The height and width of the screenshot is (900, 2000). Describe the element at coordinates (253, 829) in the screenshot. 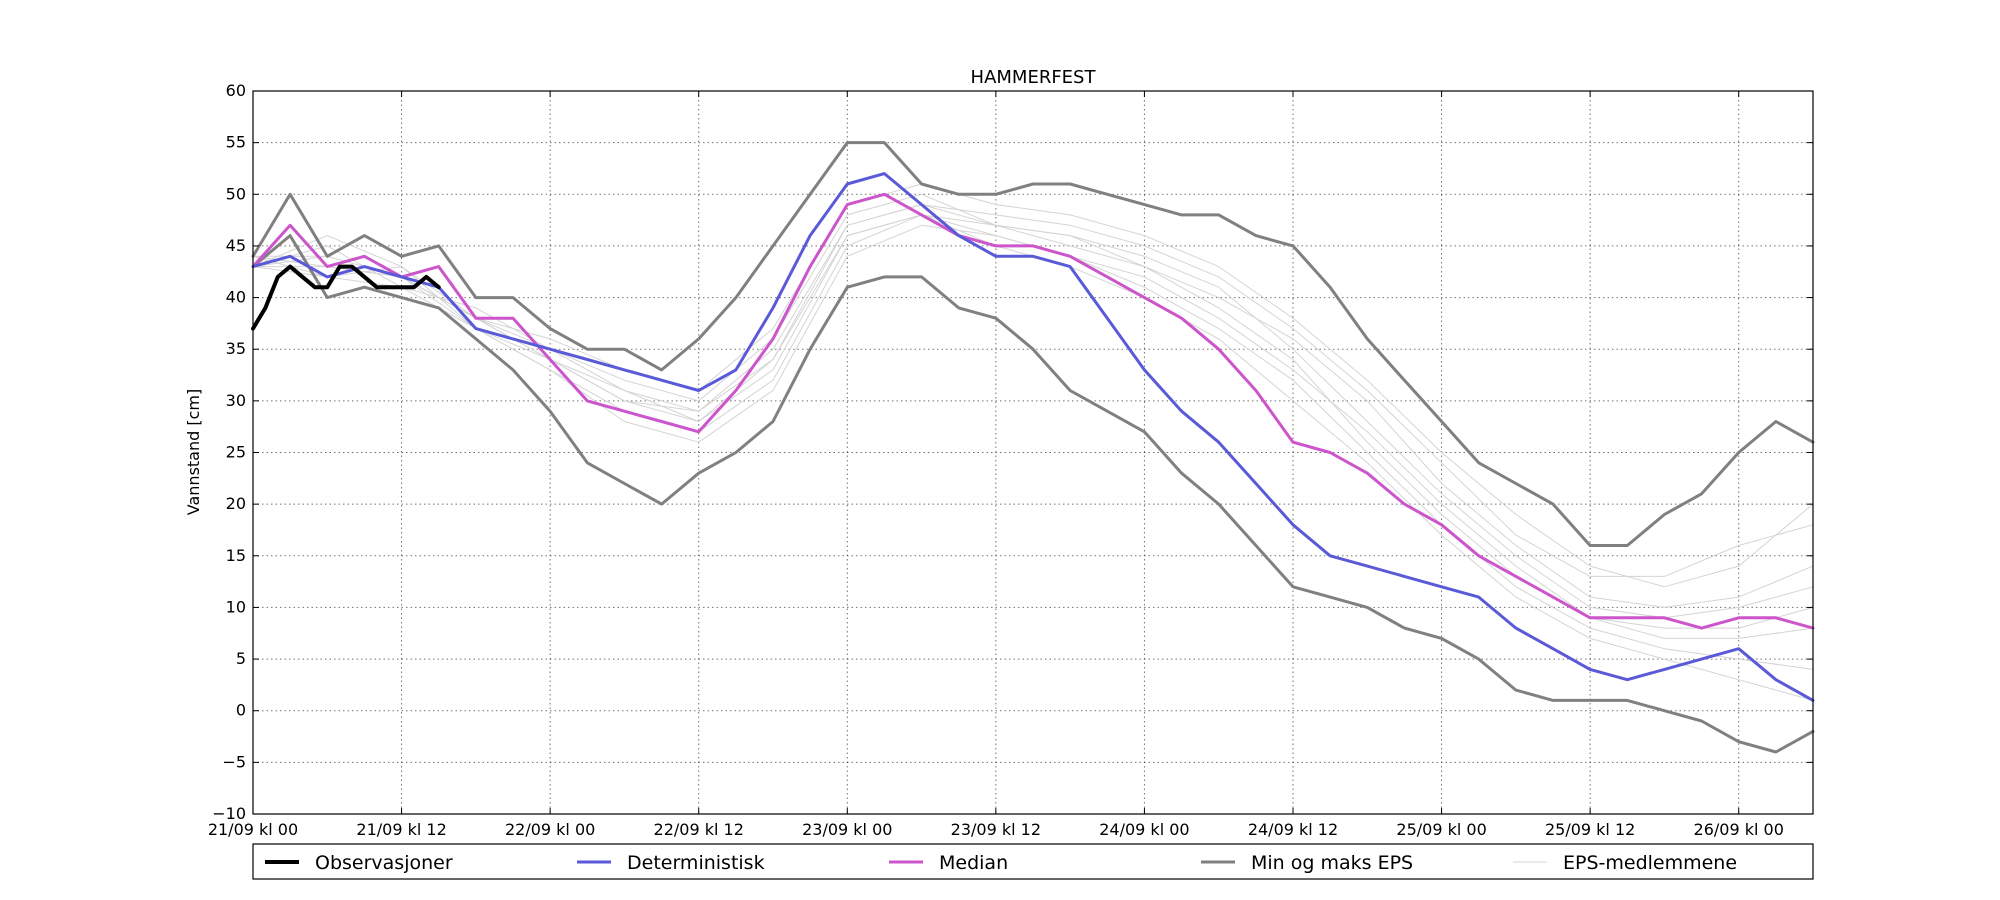

I see `x-tick-label: 21/09 kl 00` at that location.